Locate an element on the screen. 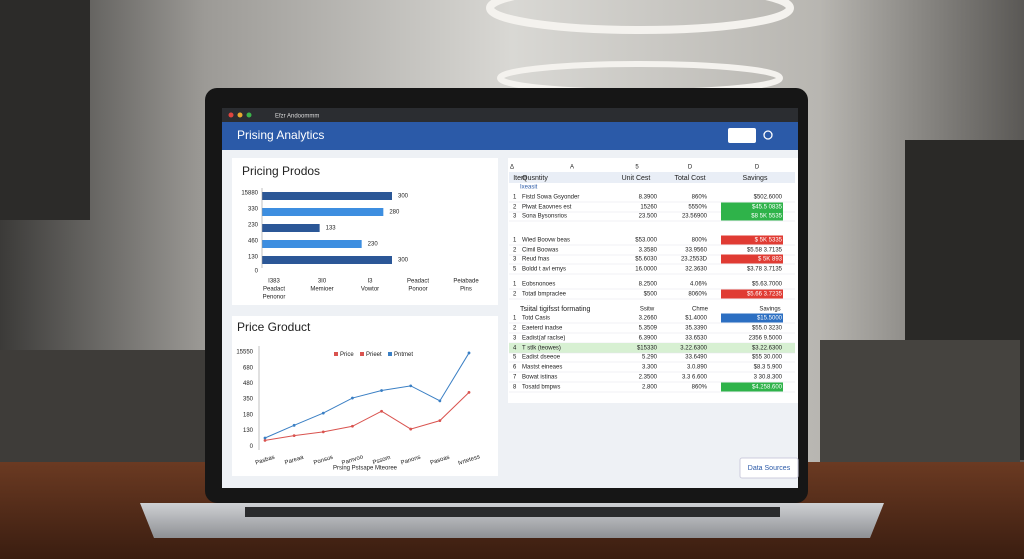  y-label: 680 is located at coordinates (248, 368).